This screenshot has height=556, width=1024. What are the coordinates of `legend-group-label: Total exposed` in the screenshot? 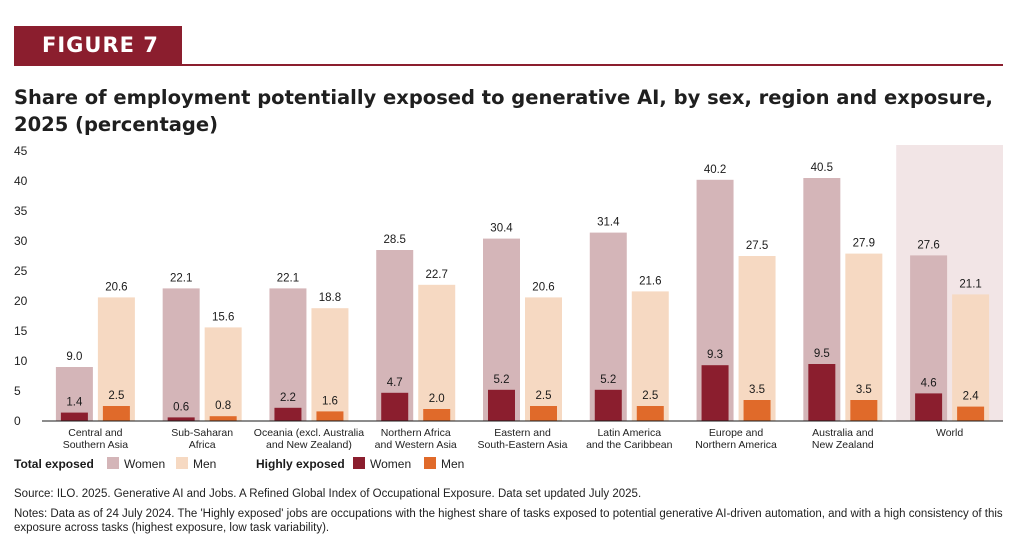 It's located at (54, 464).